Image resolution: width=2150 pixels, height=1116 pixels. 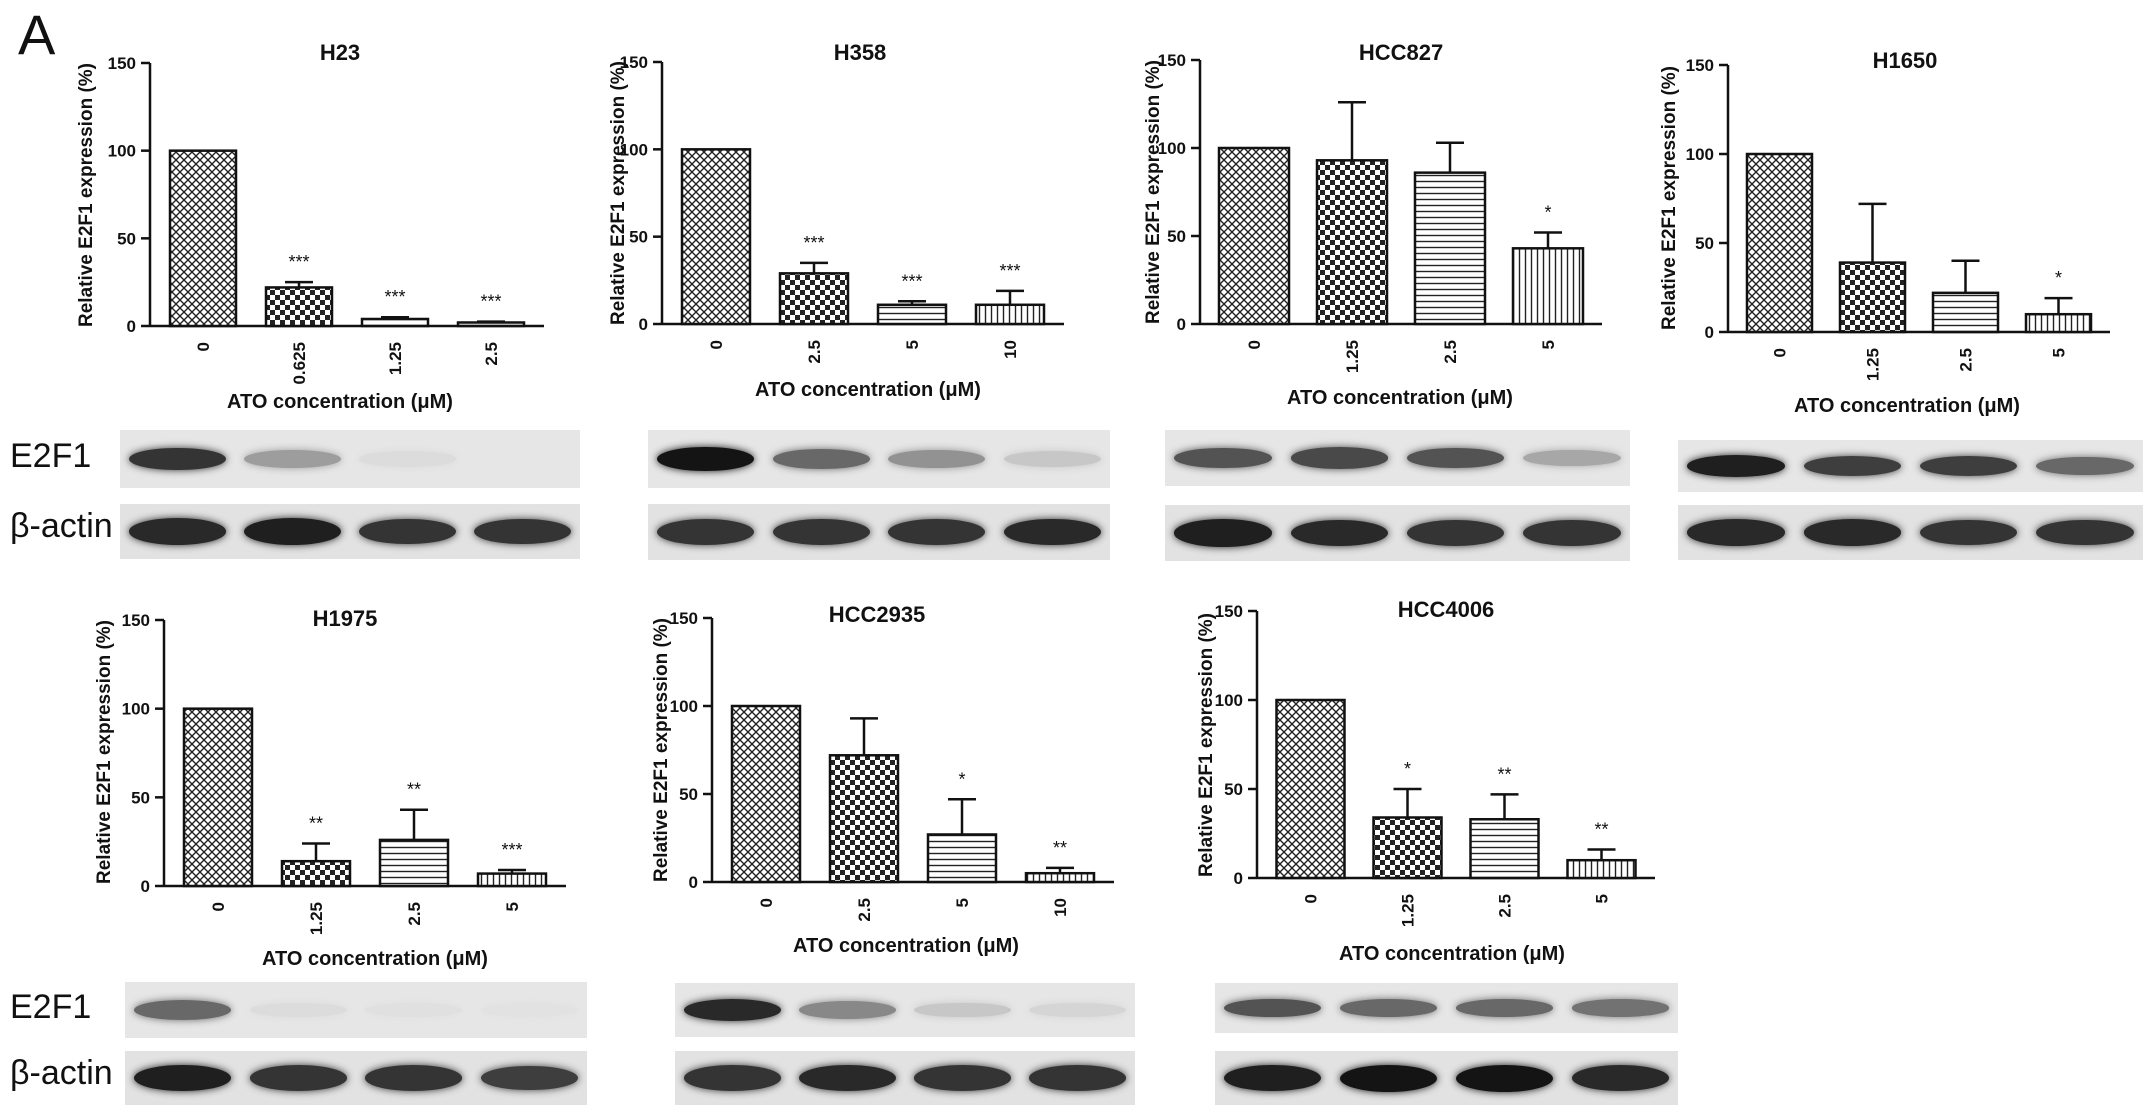 I want to click on panel-label: A, so click(x=37, y=34).